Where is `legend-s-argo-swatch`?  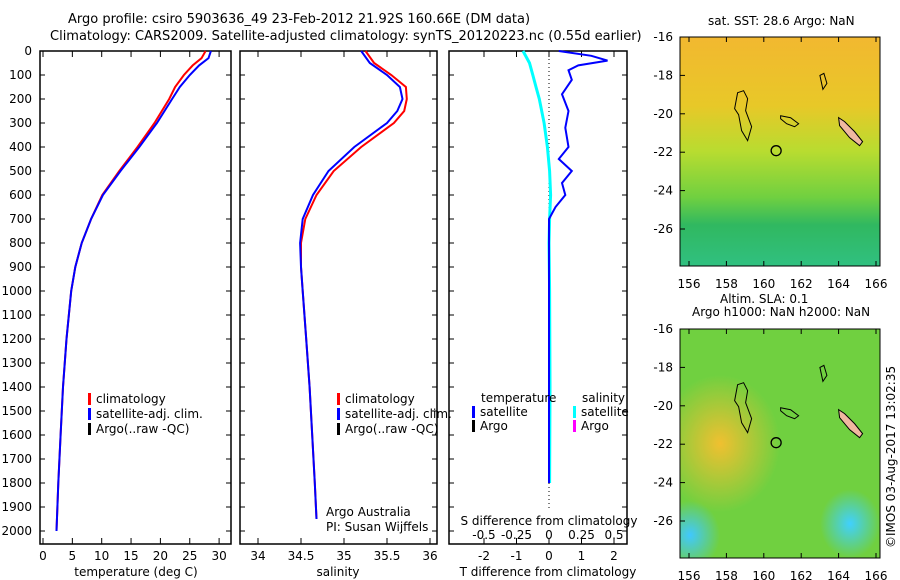
legend-s-argo-swatch is located at coordinates (574, 426).